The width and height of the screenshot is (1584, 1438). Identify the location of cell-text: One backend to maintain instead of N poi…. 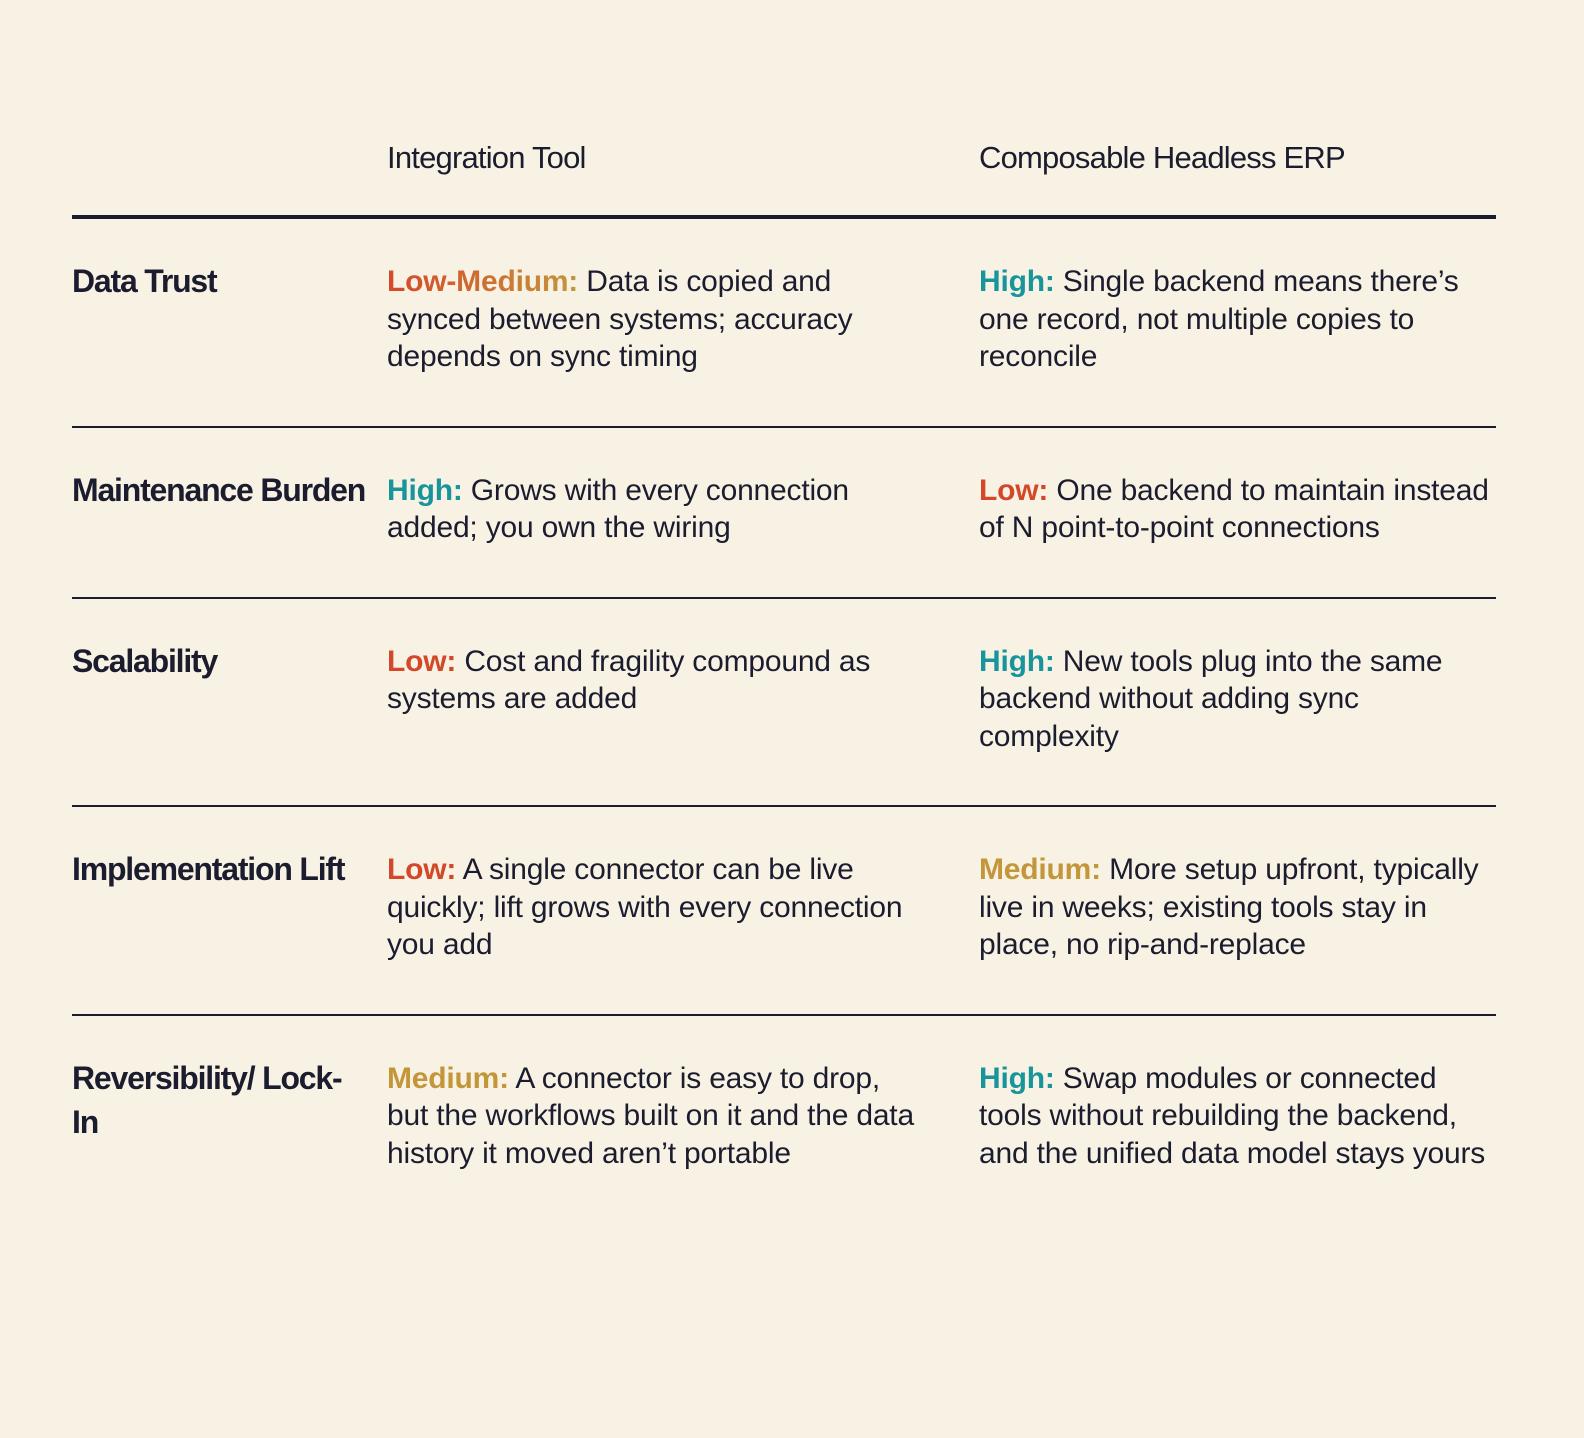
(1234, 509).